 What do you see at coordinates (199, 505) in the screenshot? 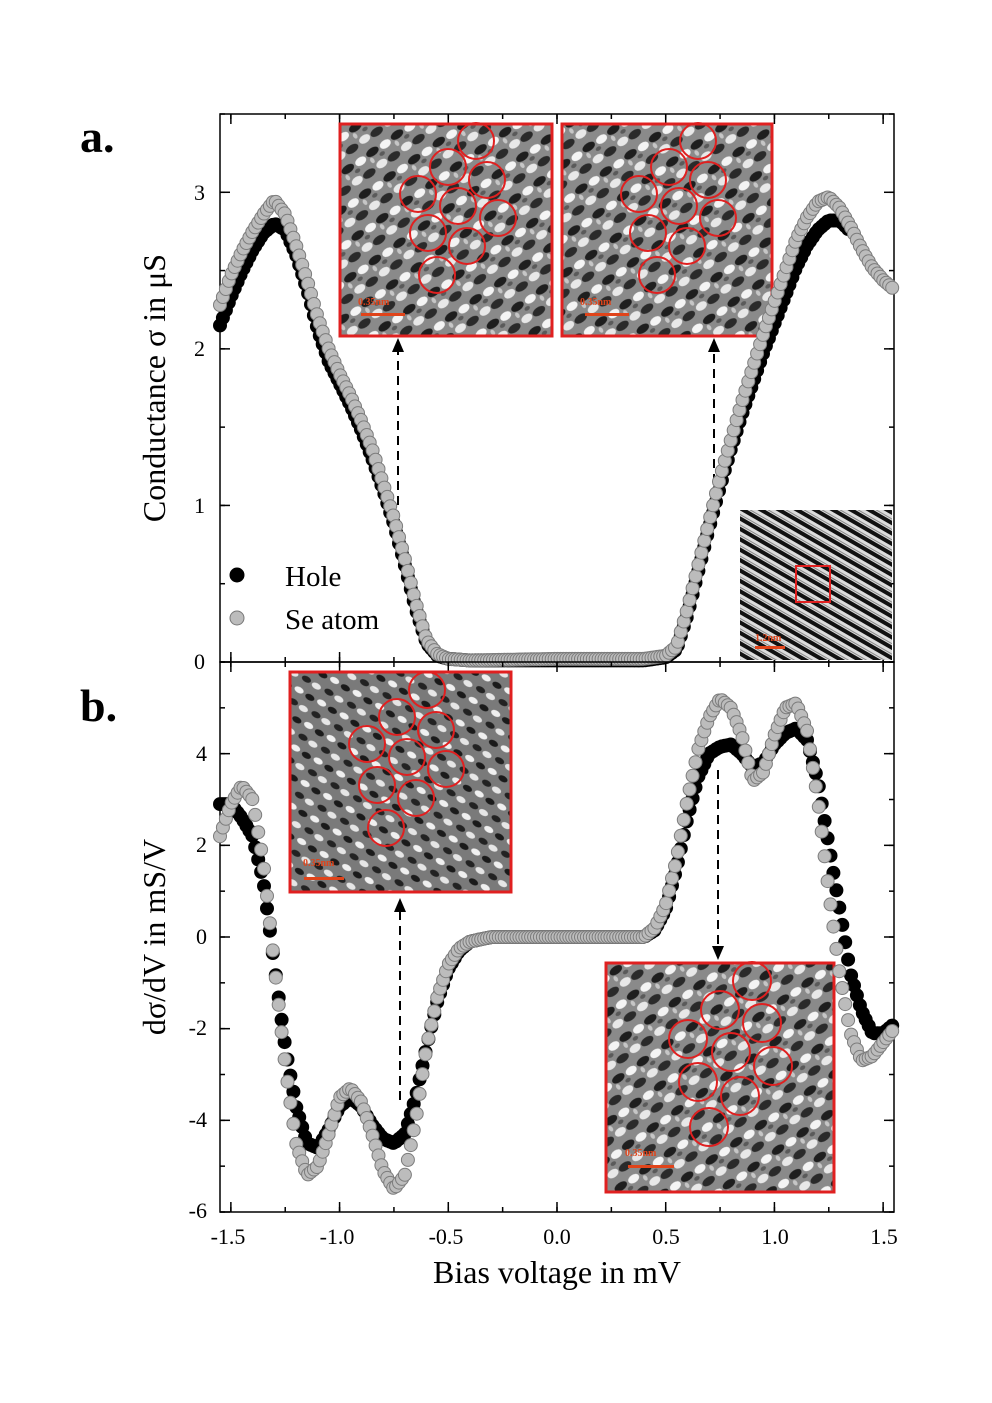
I see `a-ytick-label: 1` at bounding box center [199, 505].